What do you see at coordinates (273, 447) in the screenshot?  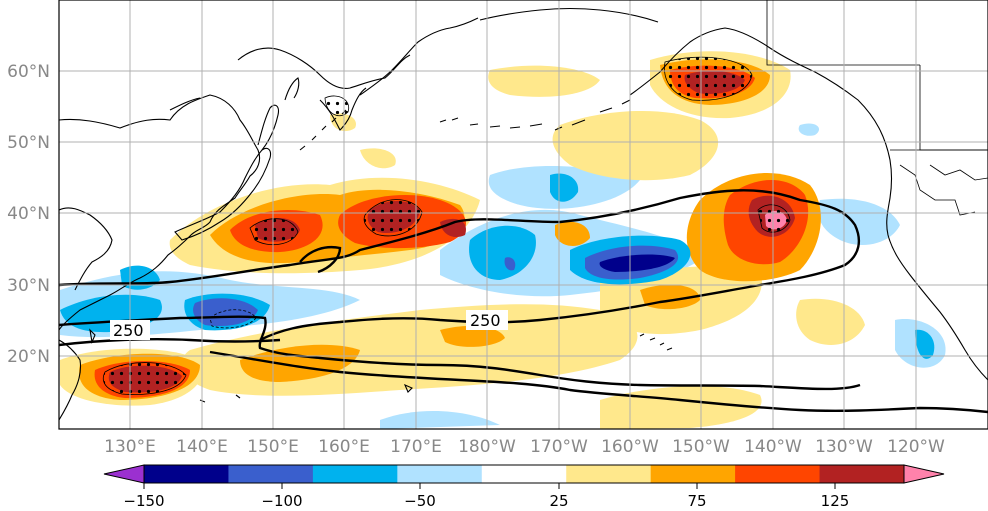 I see `lon-label-150e: 150°E` at bounding box center [273, 447].